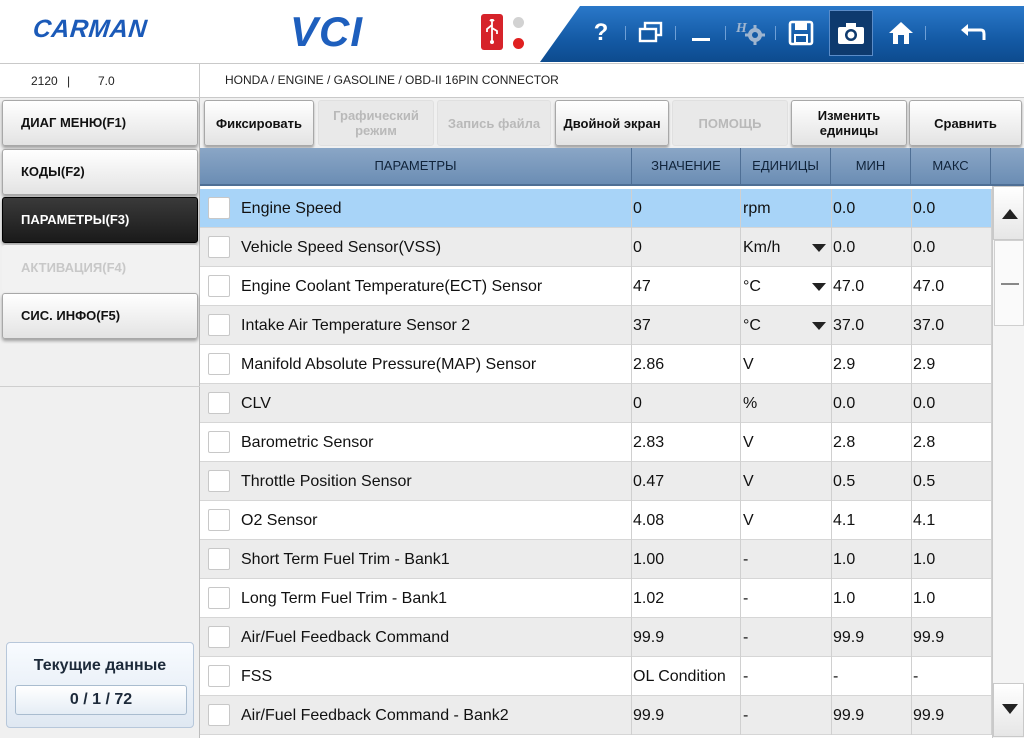  I want to click on table-row: Air/Fuel Feedback Command 99.9 - 99.9 99.9, so click(596, 637).